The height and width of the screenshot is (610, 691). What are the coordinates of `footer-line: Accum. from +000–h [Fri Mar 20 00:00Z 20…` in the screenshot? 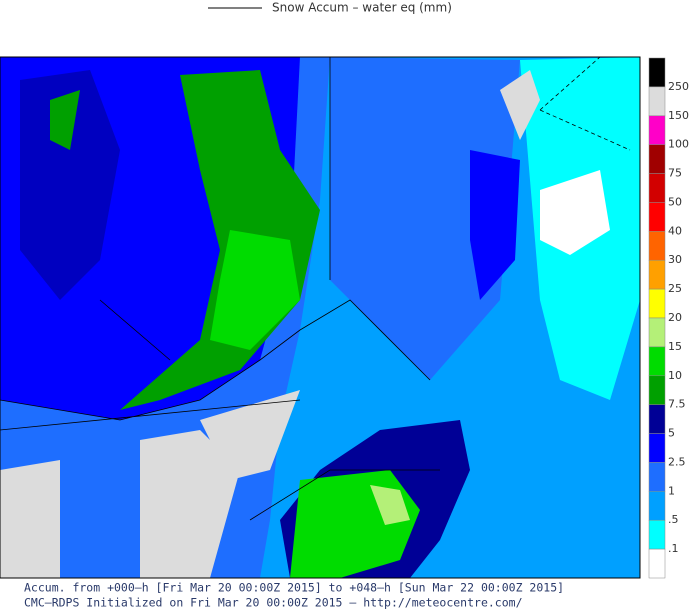 It's located at (294, 588).